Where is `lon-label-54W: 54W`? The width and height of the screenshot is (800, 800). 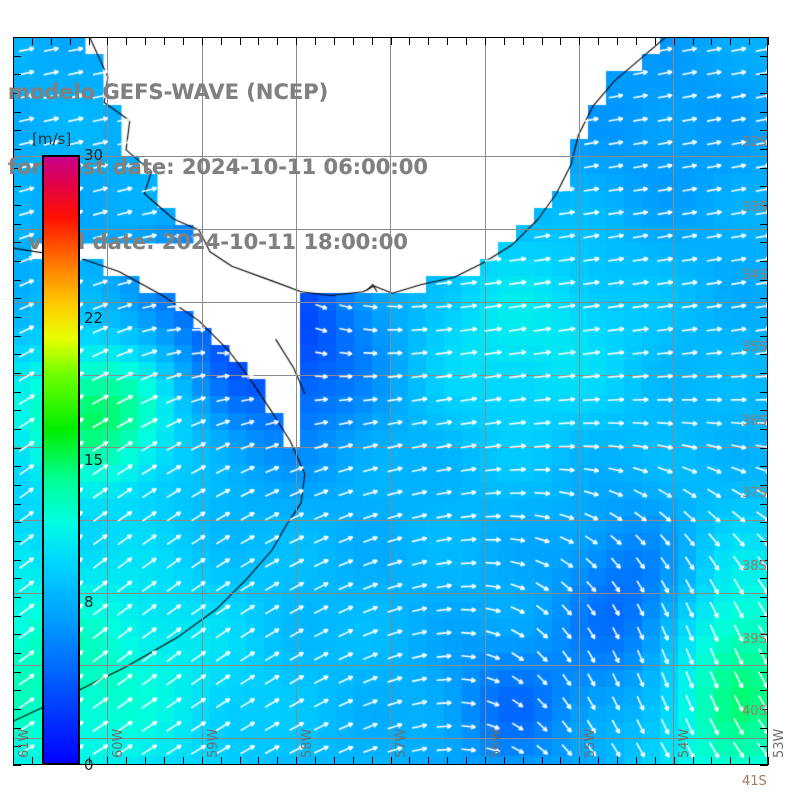 lon-label-54W: 54W is located at coordinates (684, 743).